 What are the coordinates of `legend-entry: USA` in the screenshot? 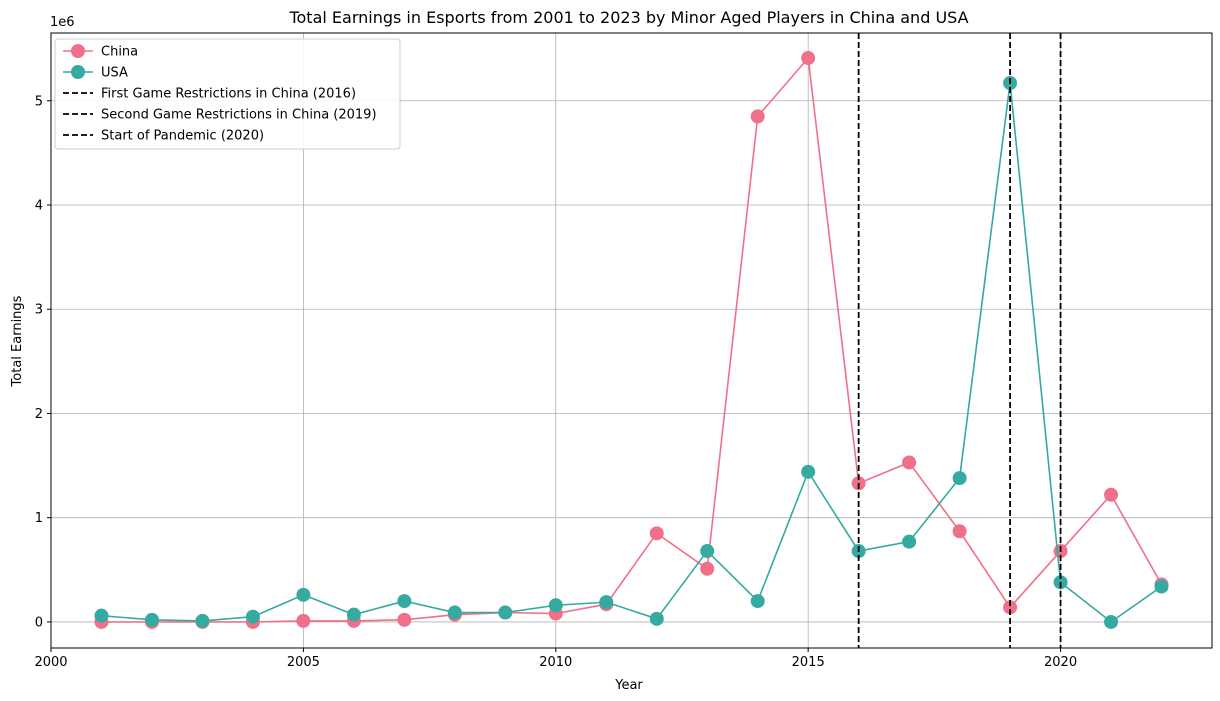 It's located at (95, 73).